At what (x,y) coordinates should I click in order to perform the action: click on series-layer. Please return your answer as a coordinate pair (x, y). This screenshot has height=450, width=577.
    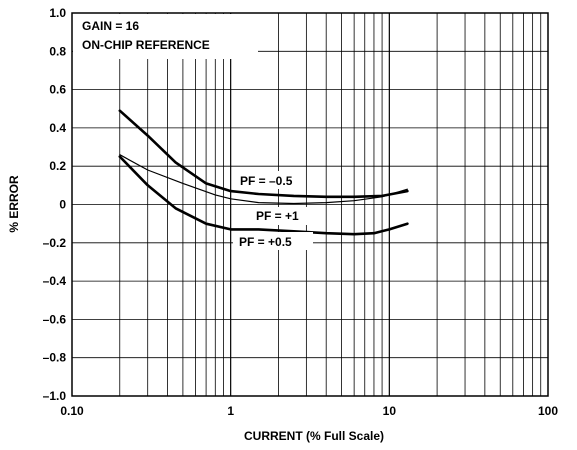
    Looking at the image, I should click on (263, 172).